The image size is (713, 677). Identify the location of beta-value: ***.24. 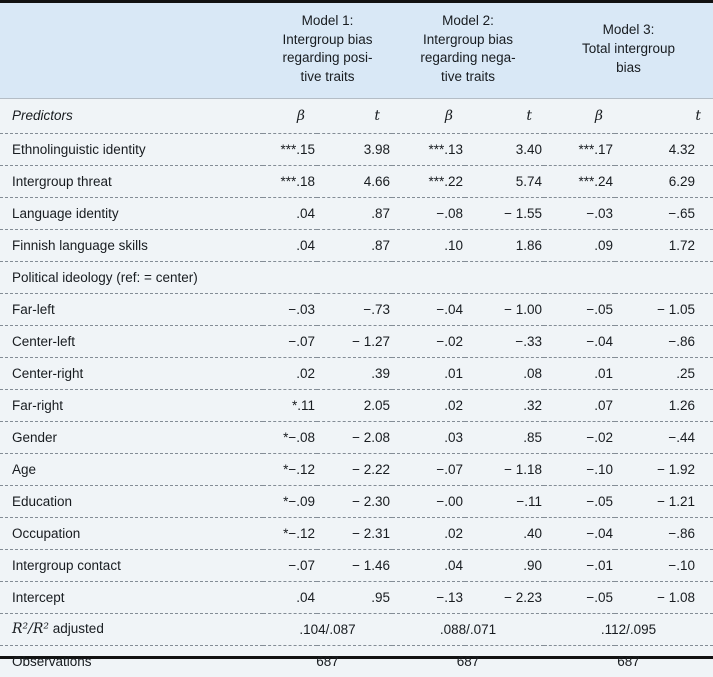
(580, 181).